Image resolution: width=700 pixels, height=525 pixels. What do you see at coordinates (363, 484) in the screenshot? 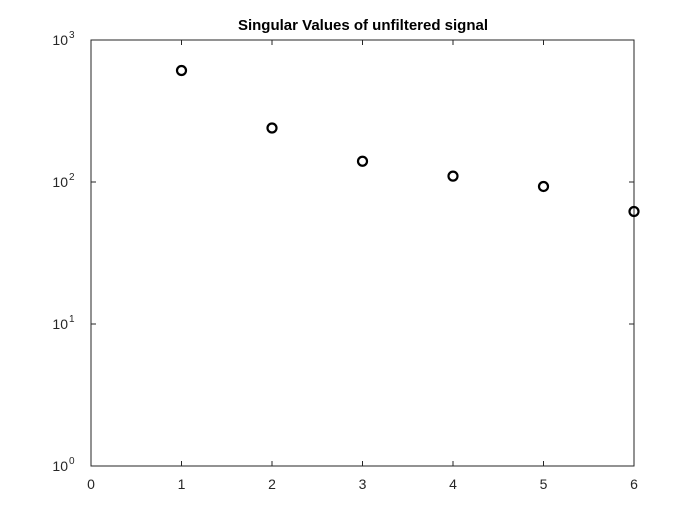
I see `x-tick-label: 3` at bounding box center [363, 484].